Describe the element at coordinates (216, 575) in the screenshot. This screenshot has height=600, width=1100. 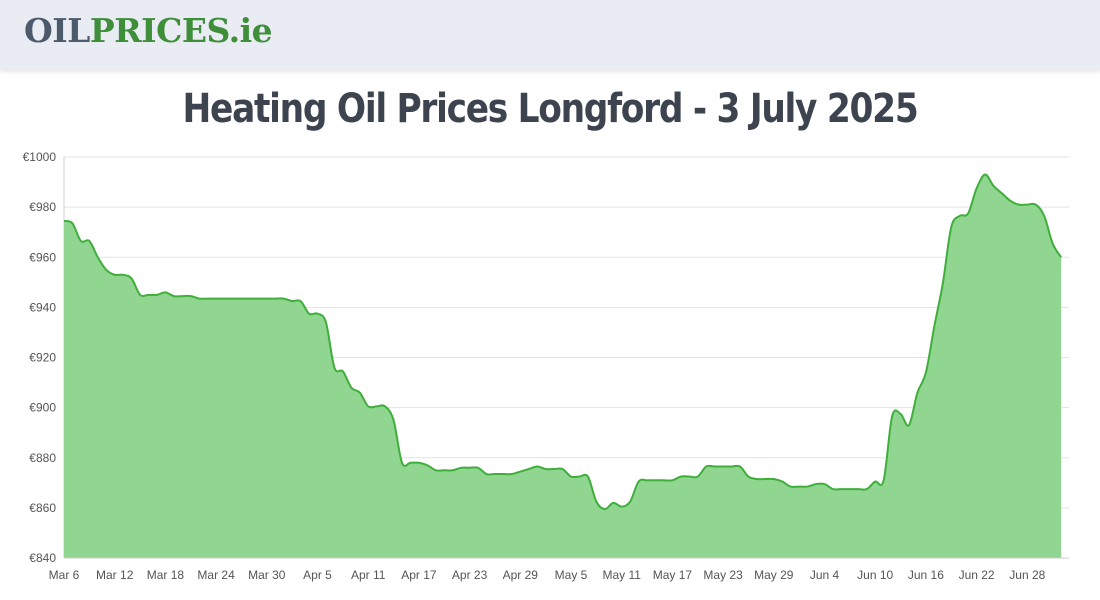
I see `x-tick-label: Mar 24` at that location.